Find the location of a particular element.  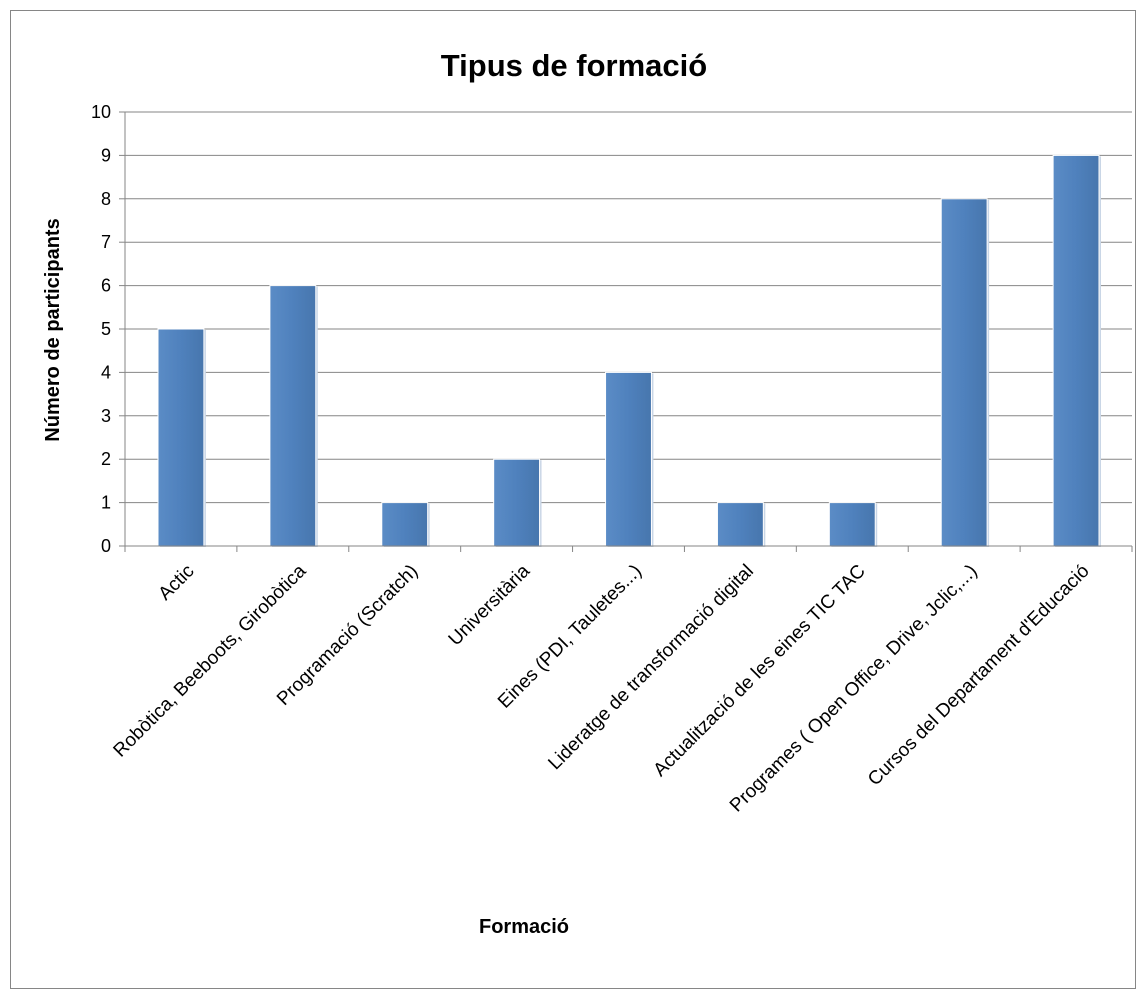

x-category-label: Lideratge de transformació digital is located at coordinates (651, 668).